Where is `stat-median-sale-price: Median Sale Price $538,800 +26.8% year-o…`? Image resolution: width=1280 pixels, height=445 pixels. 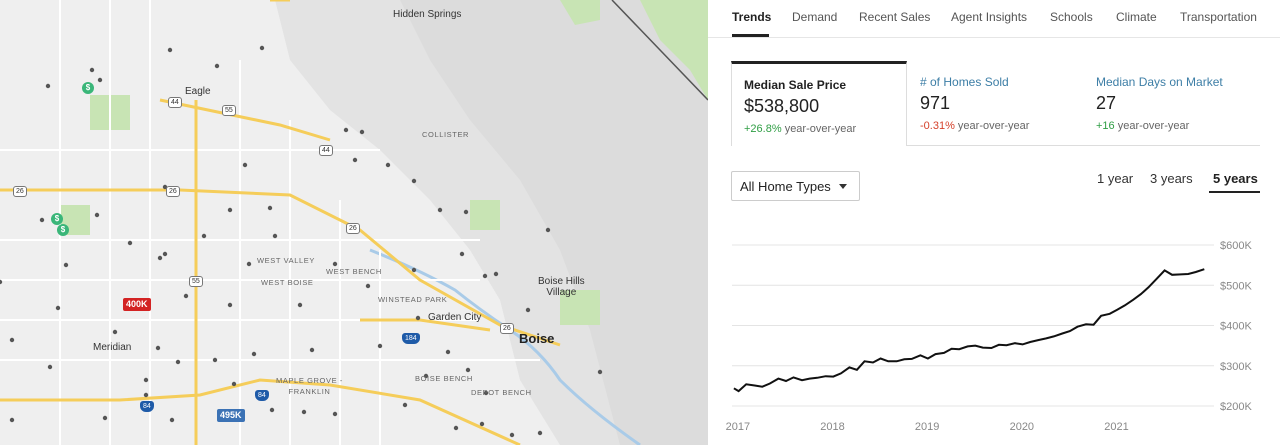
stat-median-sale-price: Median Sale Price $538,800 +26.8% year-o… is located at coordinates (819, 103).